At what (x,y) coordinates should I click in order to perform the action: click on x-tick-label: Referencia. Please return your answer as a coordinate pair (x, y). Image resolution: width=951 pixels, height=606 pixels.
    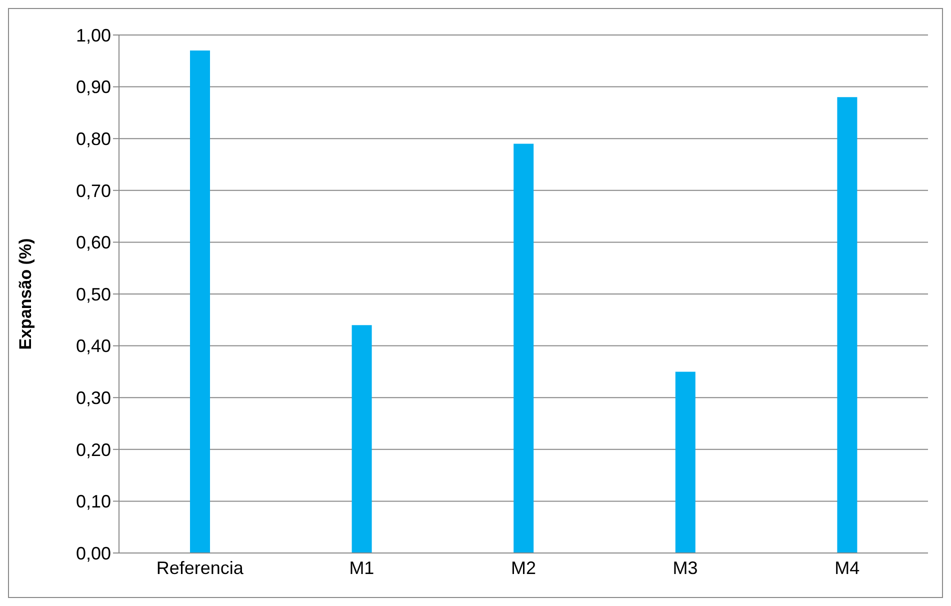
    Looking at the image, I should click on (200, 568).